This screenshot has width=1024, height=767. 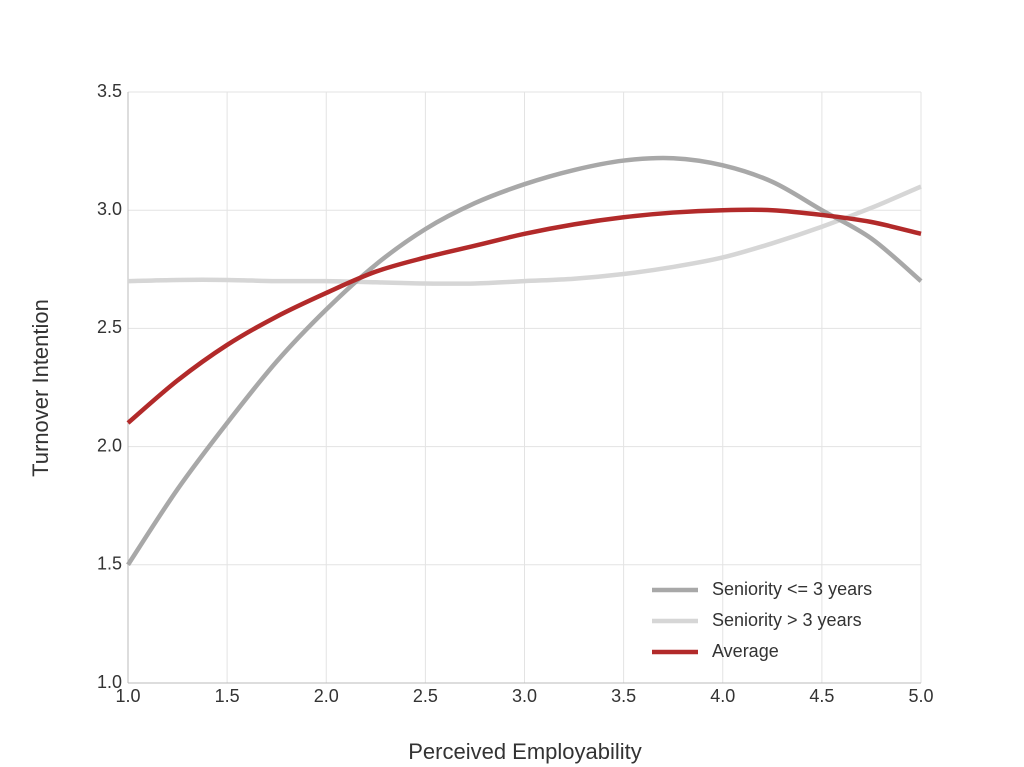 I want to click on x-axis-title: Perceived Employability, so click(x=525, y=751).